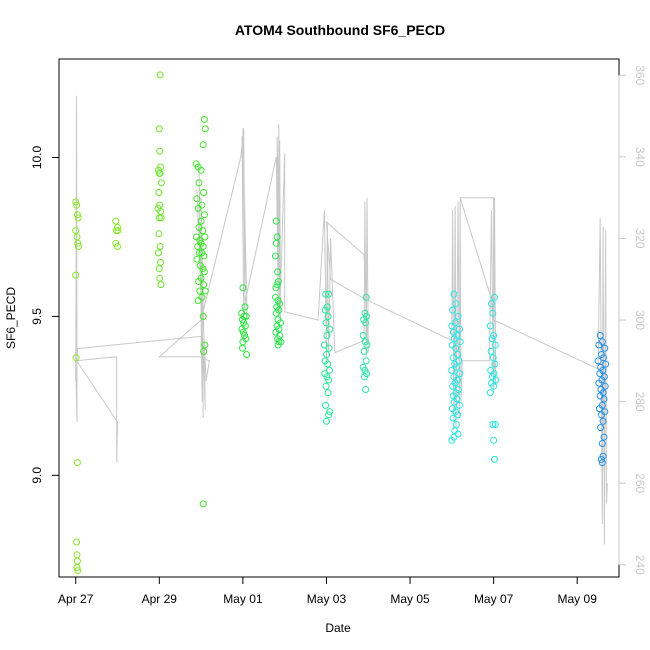 The height and width of the screenshot is (650, 650). I want to click on y-axis: 9.0 9.5 10.0, so click(45, 314).